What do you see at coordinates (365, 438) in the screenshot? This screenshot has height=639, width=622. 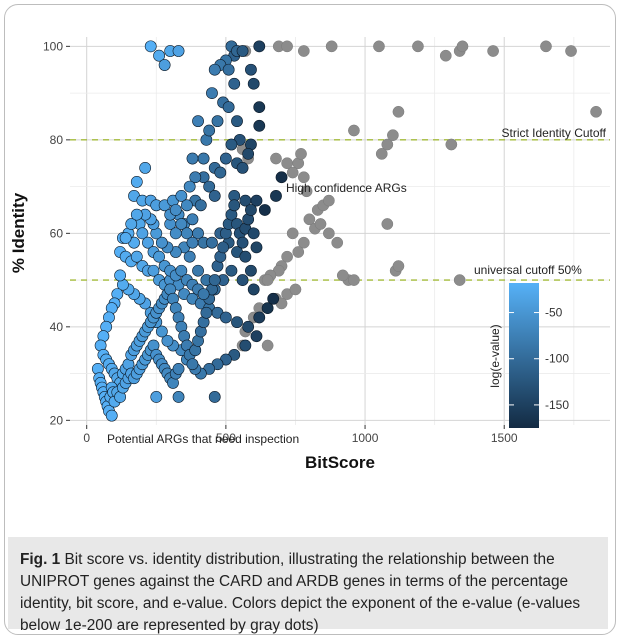 I see `x-tick-label: 1000` at bounding box center [365, 438].